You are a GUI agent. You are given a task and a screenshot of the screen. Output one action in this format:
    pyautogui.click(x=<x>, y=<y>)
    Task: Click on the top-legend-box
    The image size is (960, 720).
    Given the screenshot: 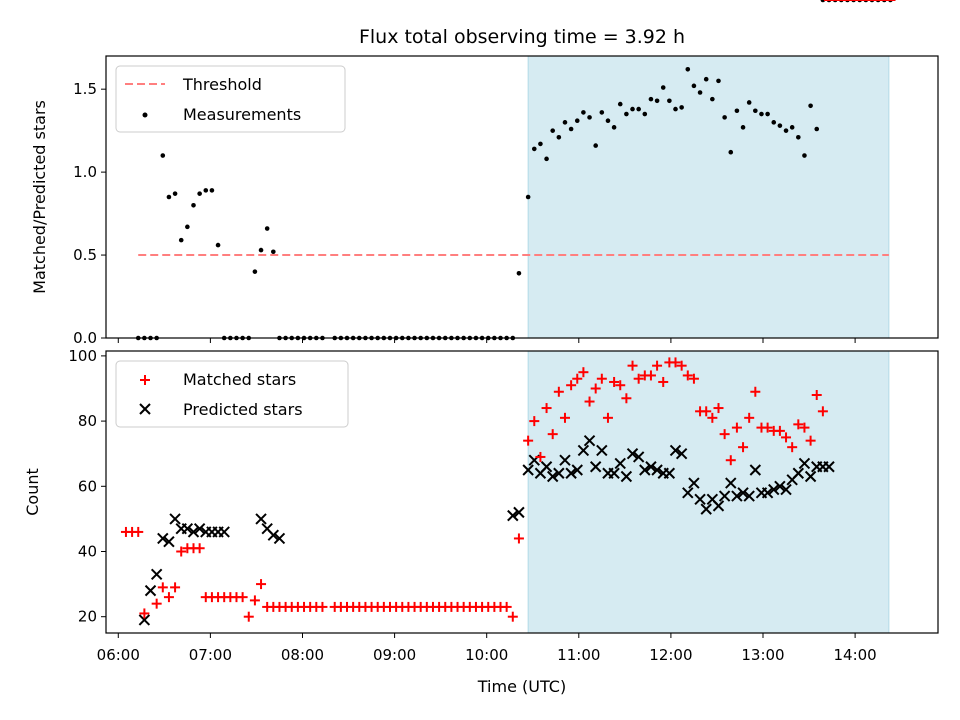 What is the action you would take?
    pyautogui.click(x=230, y=99)
    